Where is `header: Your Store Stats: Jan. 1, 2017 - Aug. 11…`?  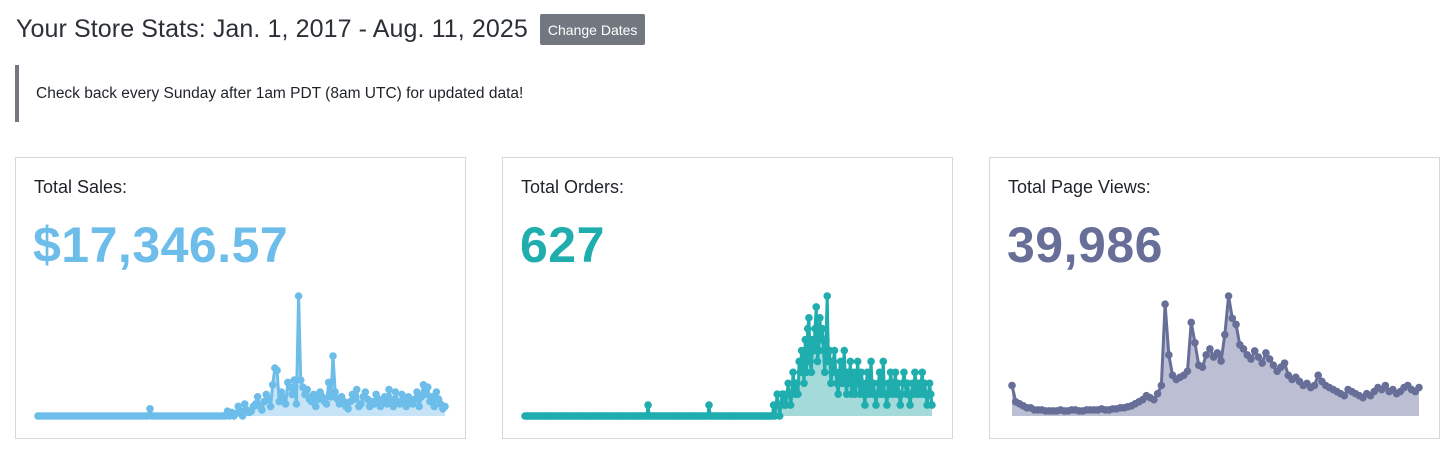
header: Your Store Stats: Jan. 1, 2017 - Aug. 11… is located at coordinates (331, 29).